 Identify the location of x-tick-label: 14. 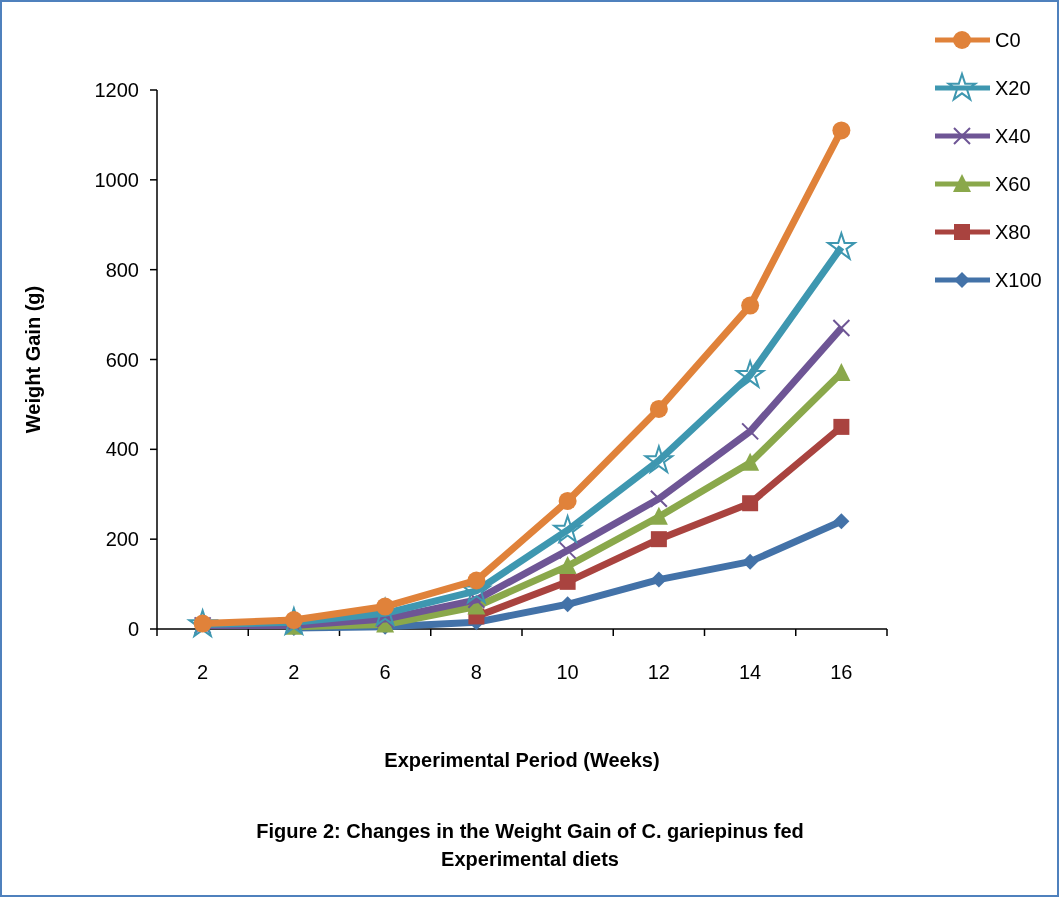
(750, 672).